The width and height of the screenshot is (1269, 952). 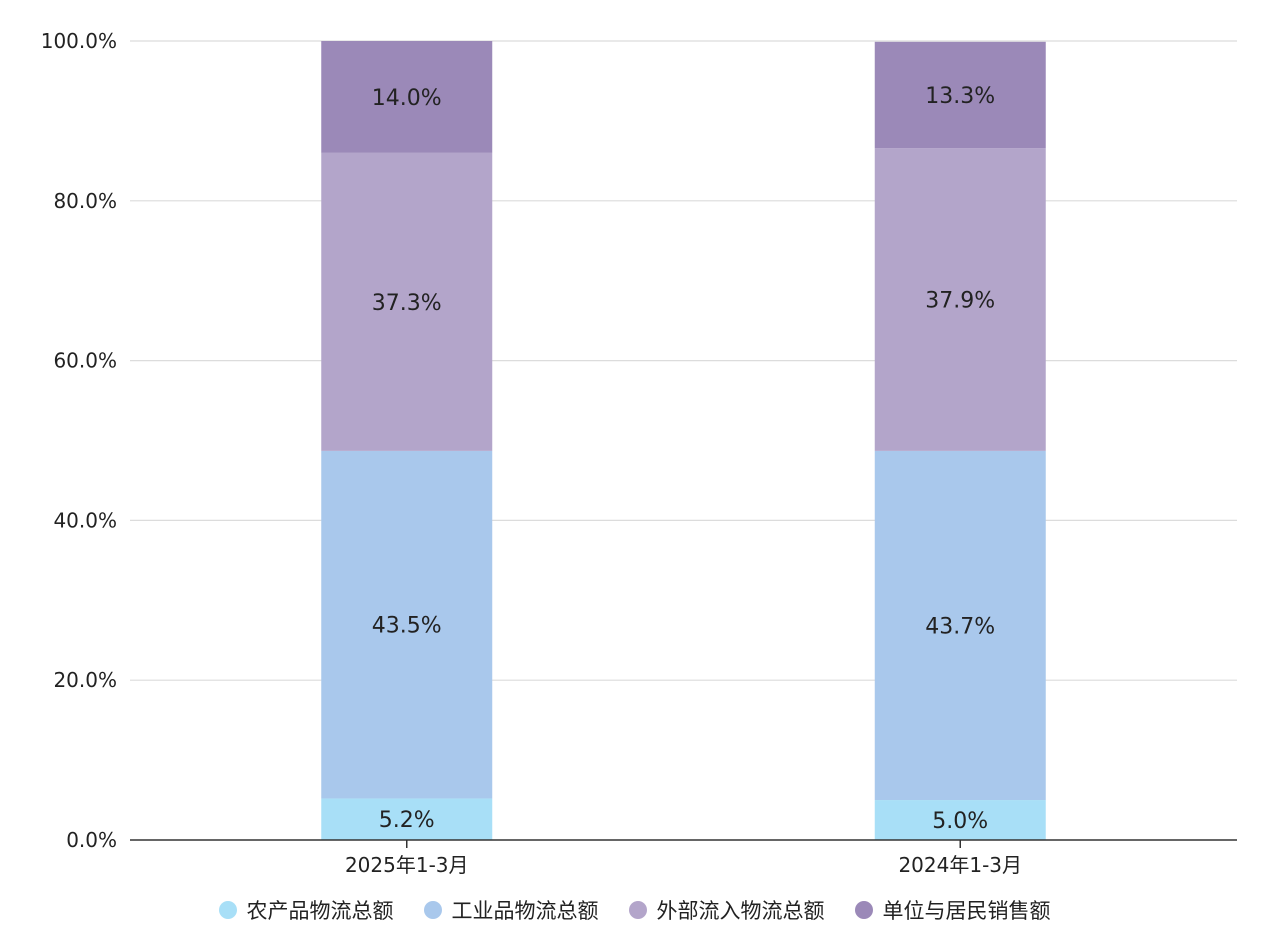 I want to click on x-axis-ticks: 2025年1-3月 2024年1-3月, so click(x=683, y=858).